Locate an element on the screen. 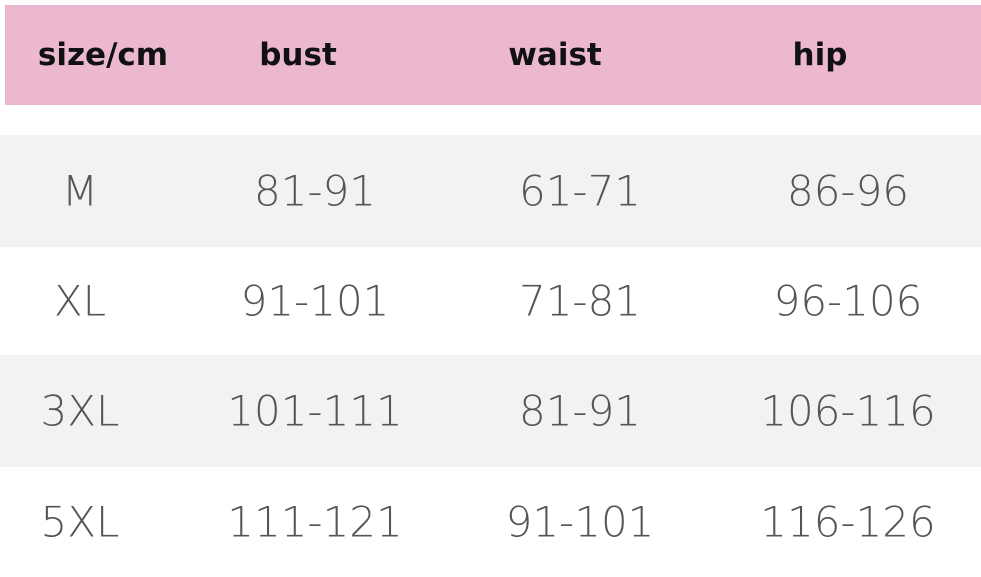 The image size is (981, 577). table-cell: 61-71 is located at coordinates (580, 191).